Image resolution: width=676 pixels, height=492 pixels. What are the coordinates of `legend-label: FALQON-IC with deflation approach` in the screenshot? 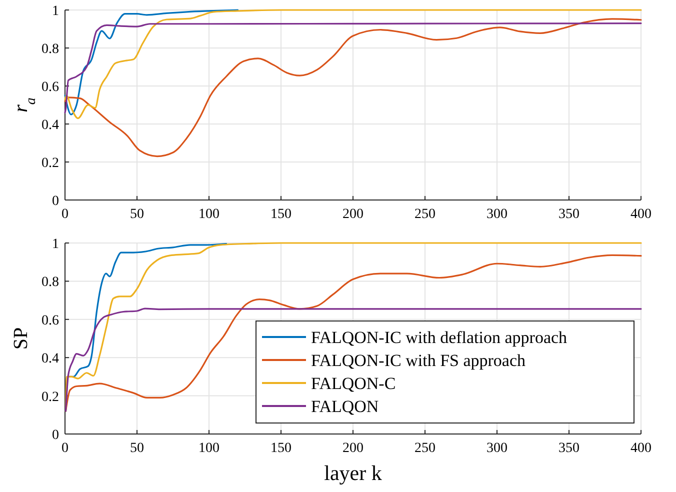 It's located at (439, 337).